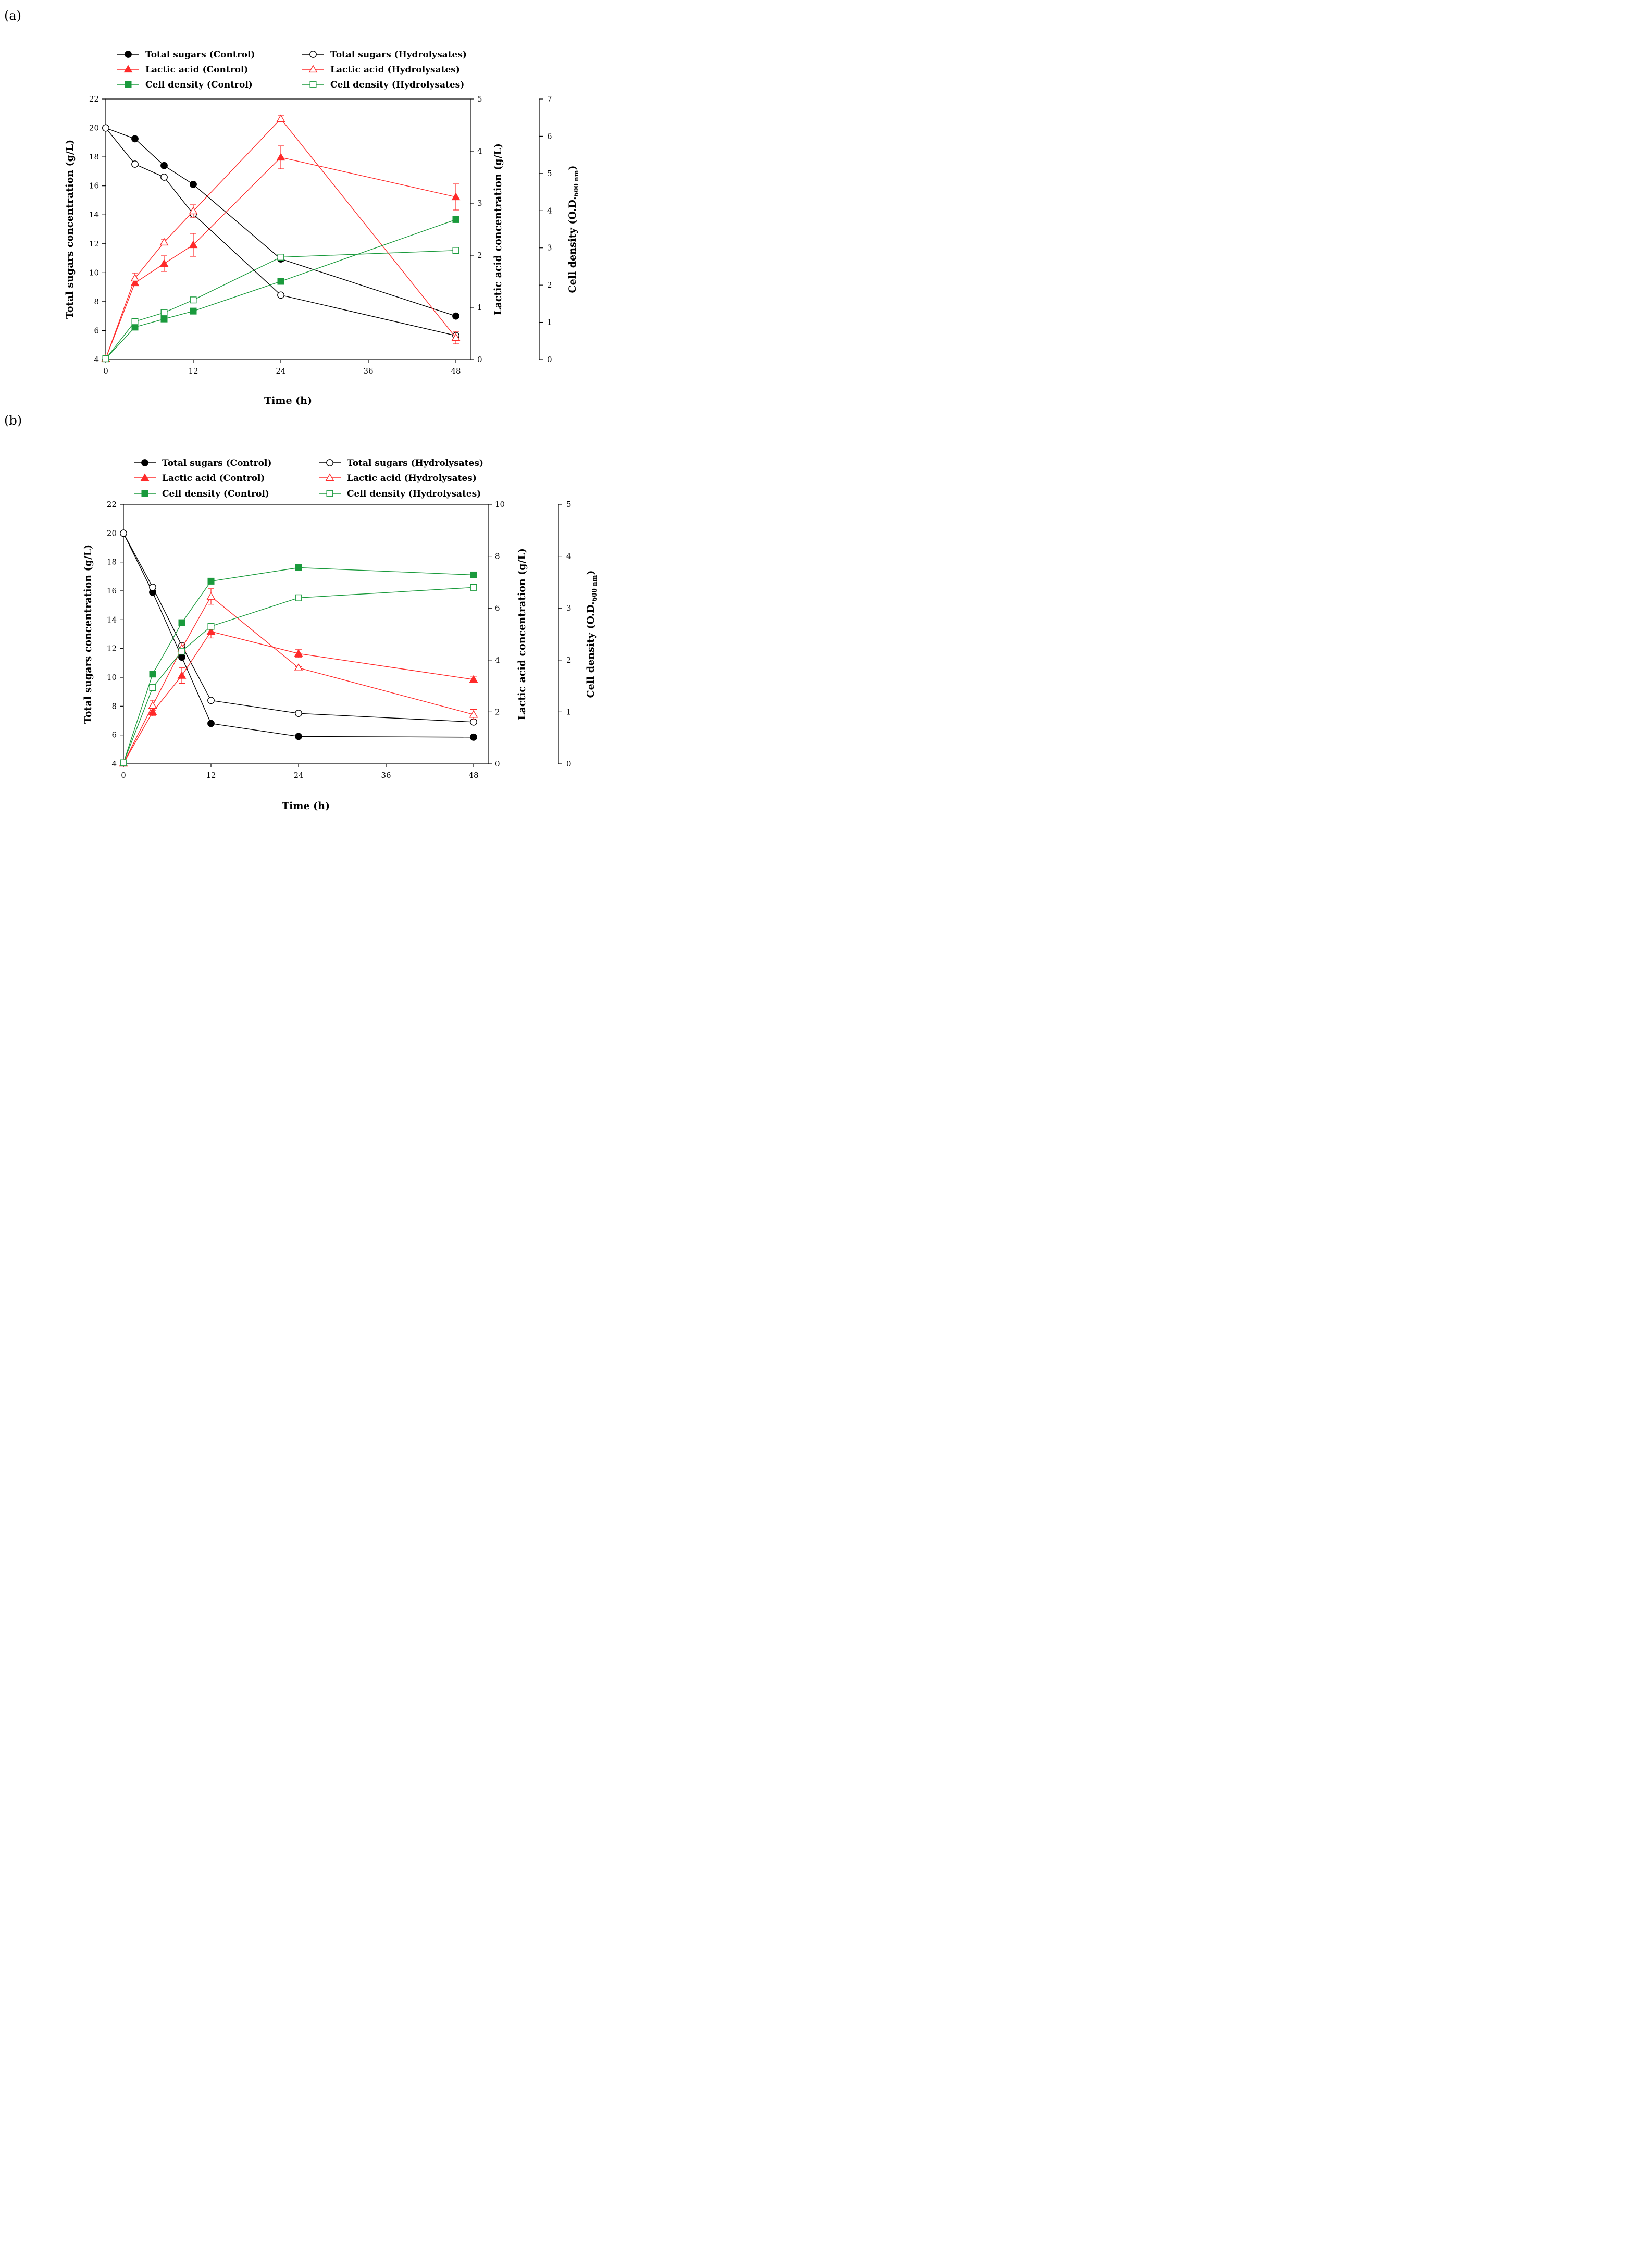 The width and height of the screenshot is (1652, 2241). Describe the element at coordinates (479, 307) in the screenshot. I see `y-right-tick-label: 1` at that location.